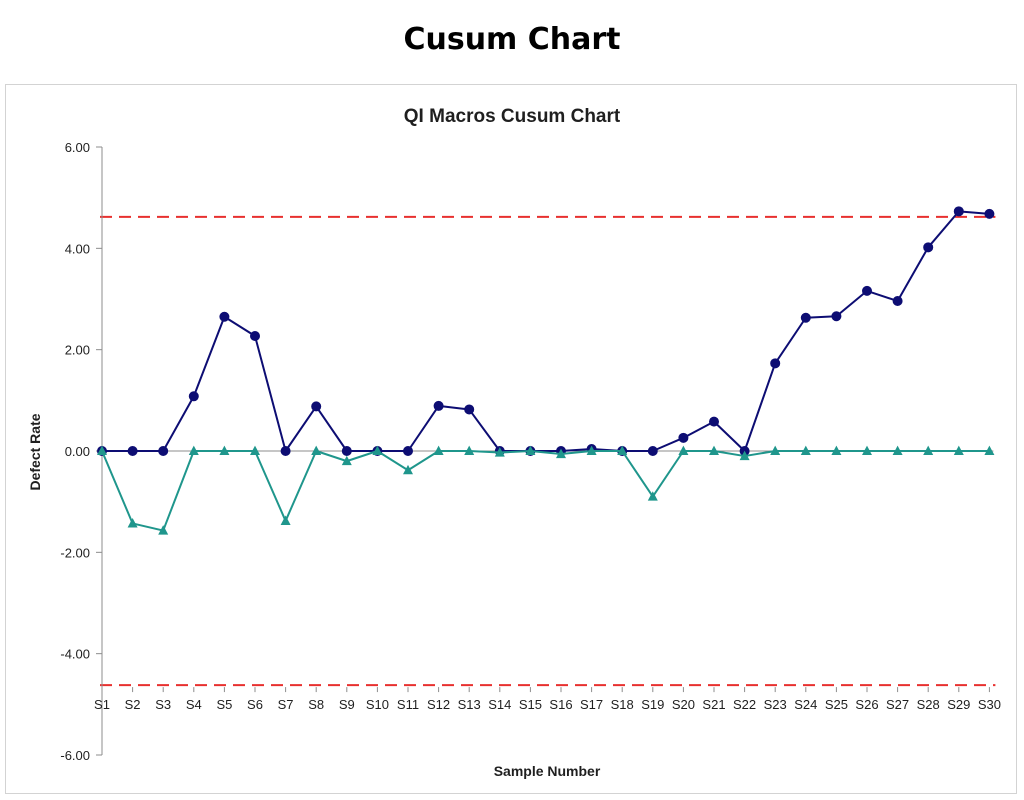 This screenshot has width=1024, height=800. Describe the element at coordinates (194, 704) in the screenshot. I see `x-tick-label: S4` at that location.